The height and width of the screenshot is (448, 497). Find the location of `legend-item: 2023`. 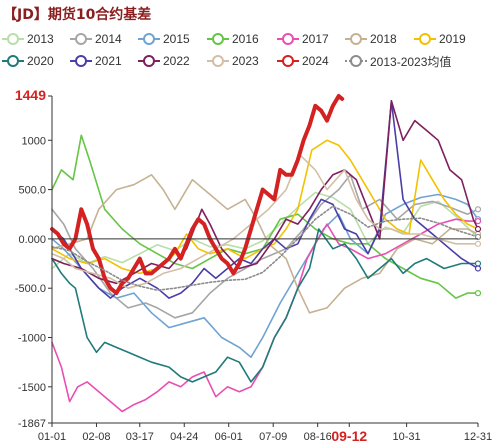

legend-item: 2023 is located at coordinates (233, 61).